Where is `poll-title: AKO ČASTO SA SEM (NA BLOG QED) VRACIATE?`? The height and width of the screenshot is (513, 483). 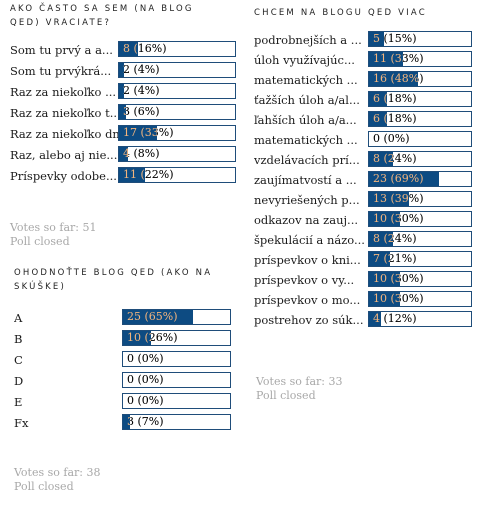 poll-title: AKO ČASTO SA SEM (NA BLOG QED) VRACIATE? is located at coordinates (102, 16).